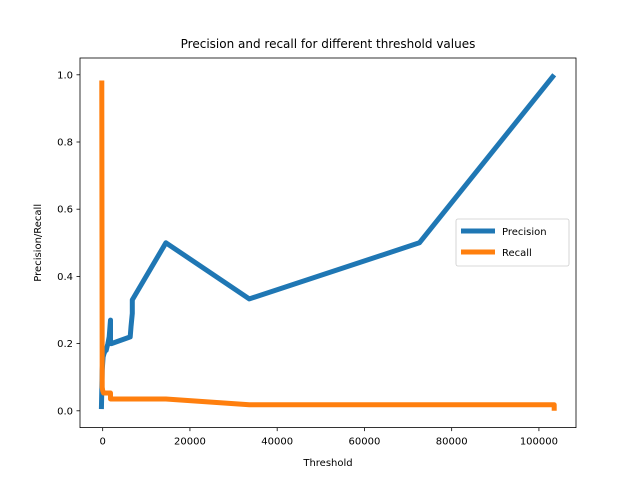 This screenshot has width=640, height=480. I want to click on x-axis-ticks: 0 20000 40000 60000 80000 100000, so click(328, 437).